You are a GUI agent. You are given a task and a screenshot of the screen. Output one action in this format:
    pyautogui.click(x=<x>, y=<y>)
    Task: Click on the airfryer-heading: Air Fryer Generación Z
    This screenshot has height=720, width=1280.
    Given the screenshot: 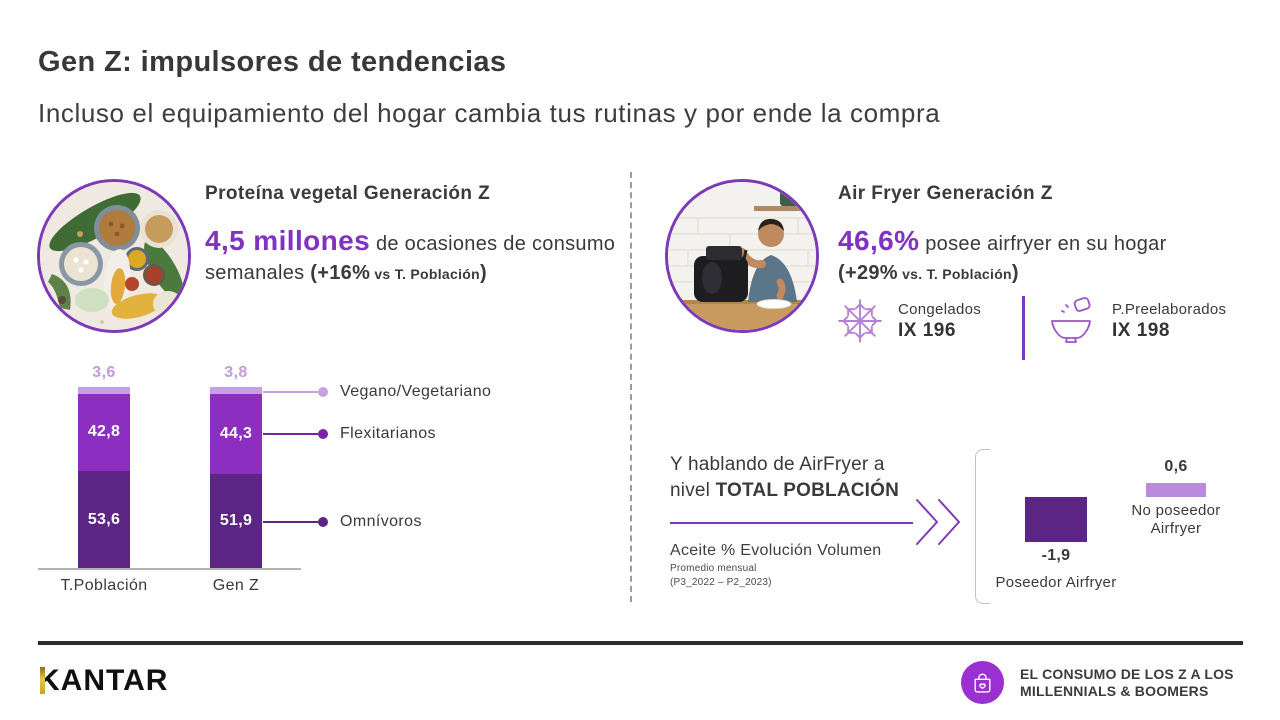 What is the action you would take?
    pyautogui.click(x=945, y=193)
    